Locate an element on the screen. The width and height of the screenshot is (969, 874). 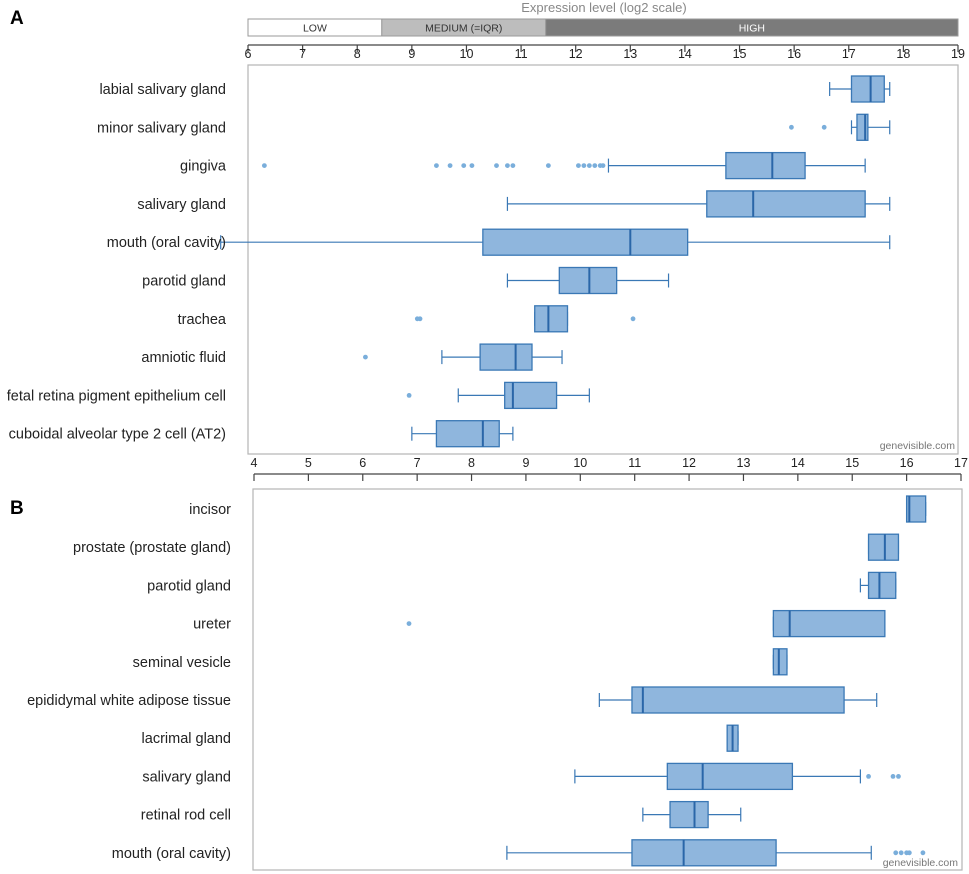
x-tick-label: 14 is located at coordinates (798, 463).